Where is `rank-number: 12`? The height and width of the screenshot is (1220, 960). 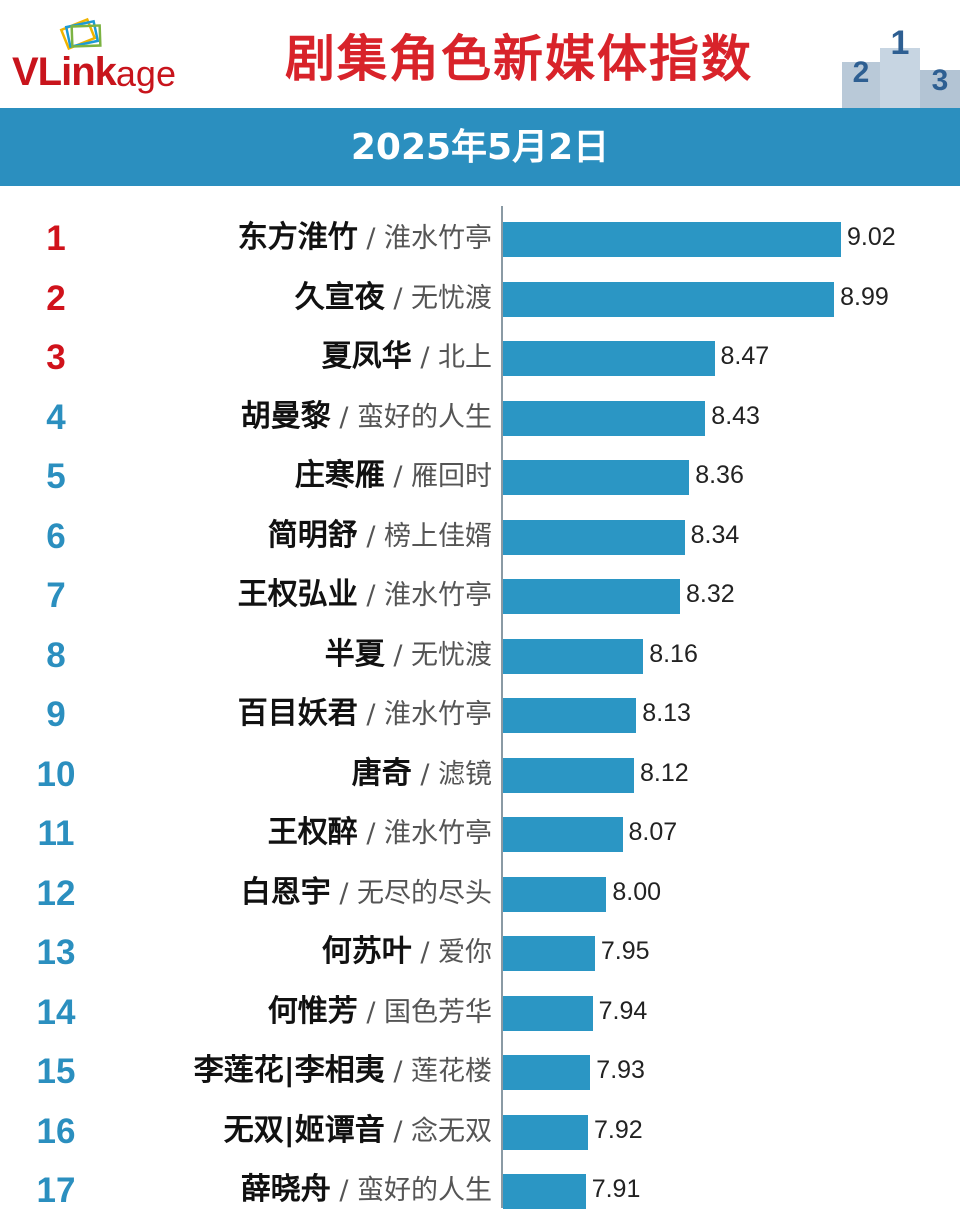
rank-number: 12 is located at coordinates (56, 893).